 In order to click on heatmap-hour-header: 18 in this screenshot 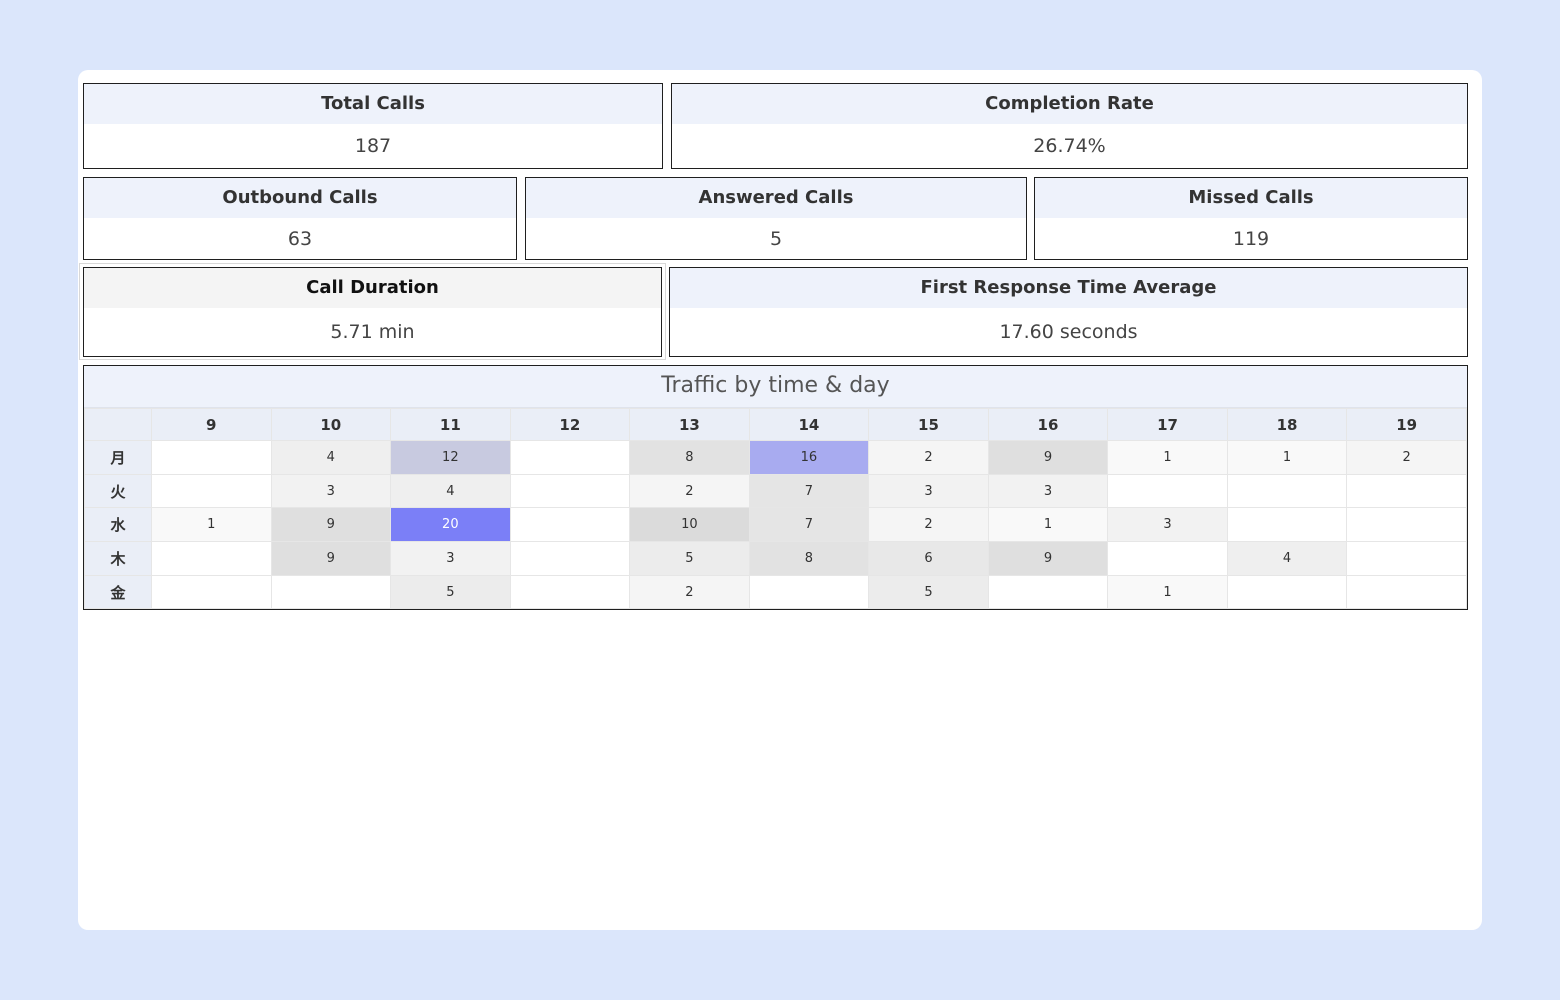, I will do `click(1287, 424)`.